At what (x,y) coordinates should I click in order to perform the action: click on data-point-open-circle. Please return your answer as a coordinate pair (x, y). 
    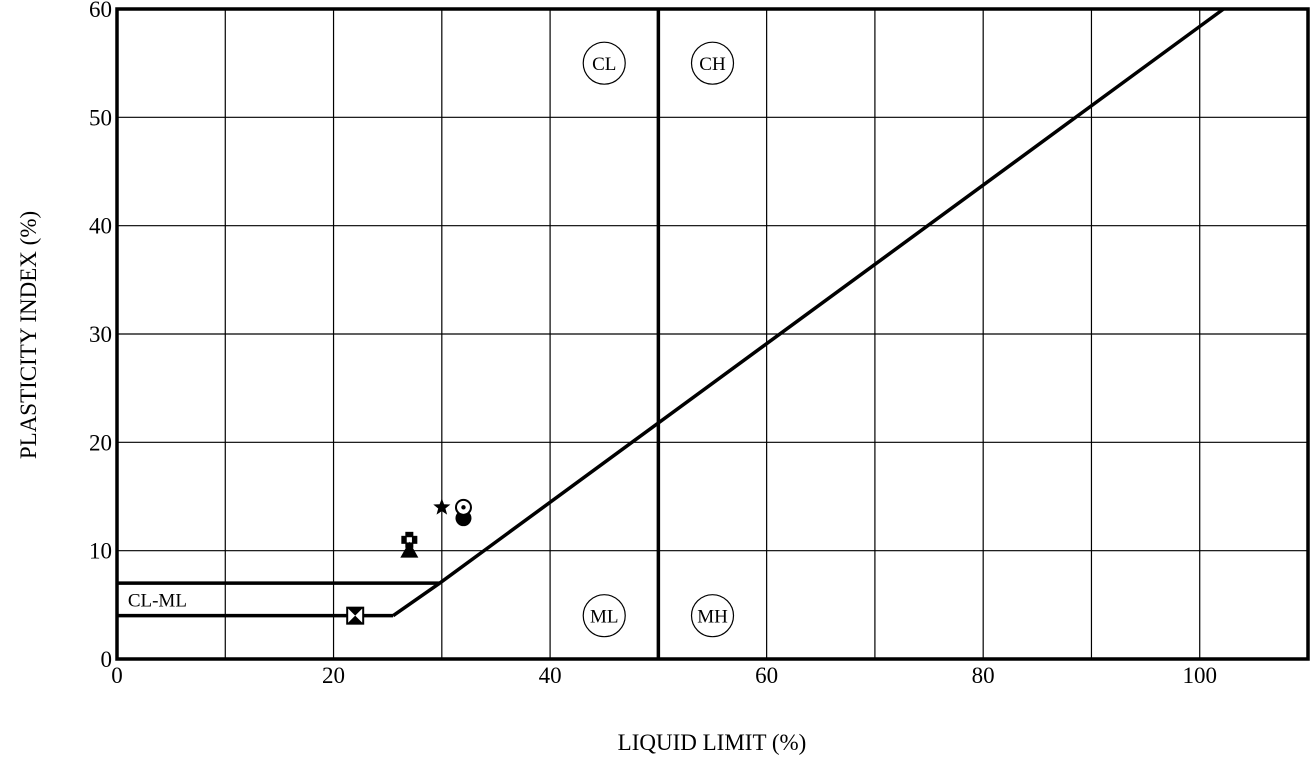
    Looking at the image, I should click on (463, 507).